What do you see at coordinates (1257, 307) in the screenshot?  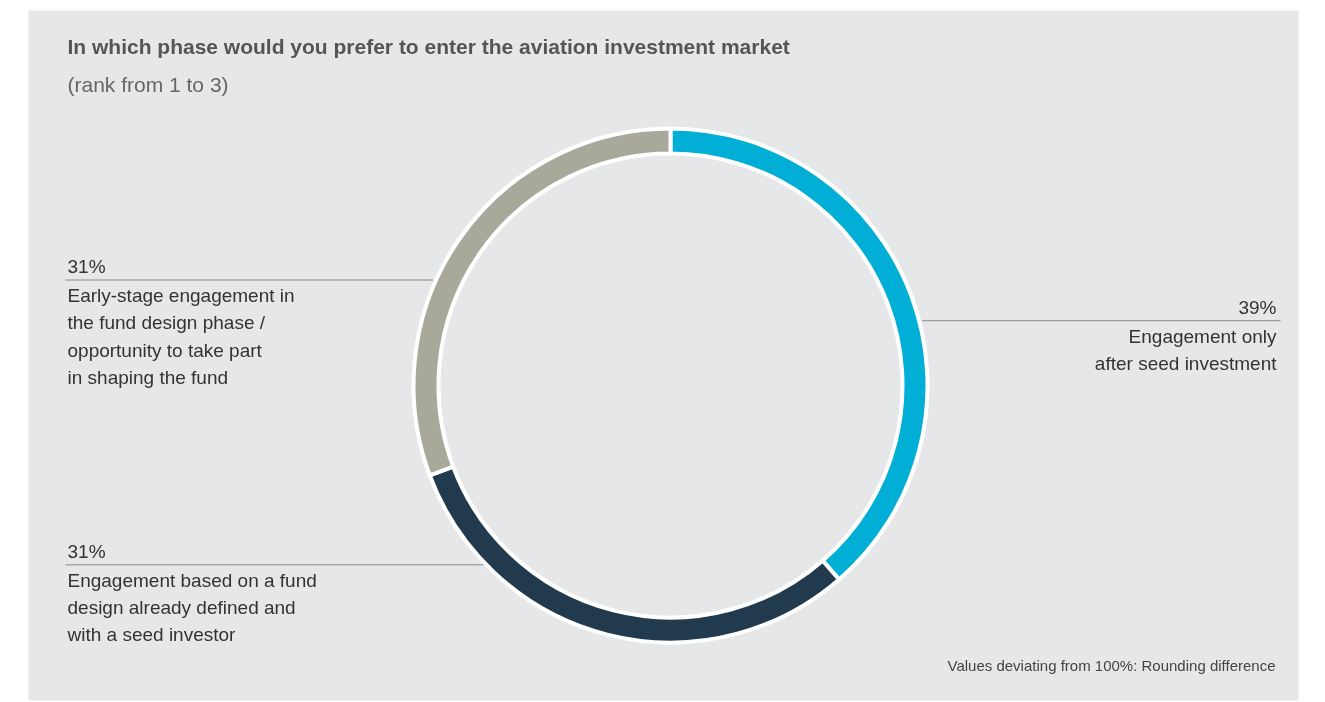 I see `data-label: 39%` at bounding box center [1257, 307].